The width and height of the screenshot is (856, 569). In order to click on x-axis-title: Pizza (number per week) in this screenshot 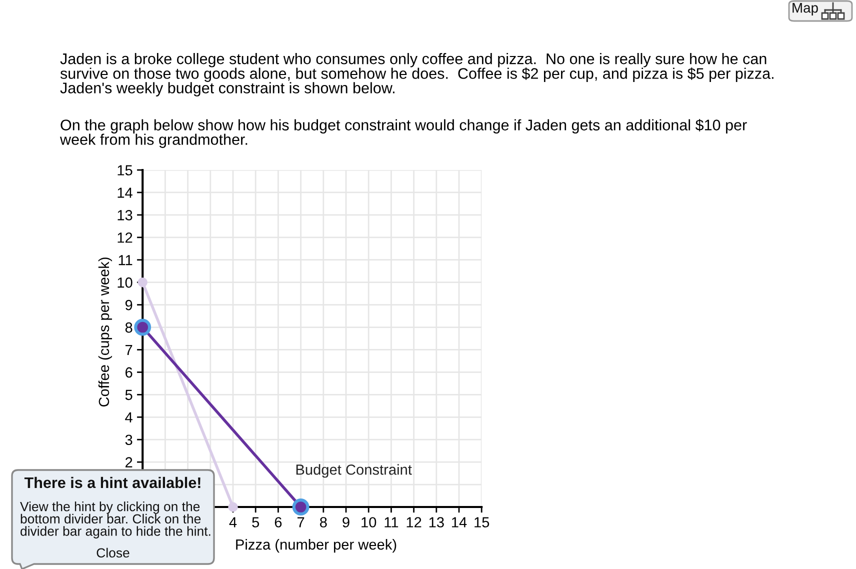, I will do `click(316, 546)`.